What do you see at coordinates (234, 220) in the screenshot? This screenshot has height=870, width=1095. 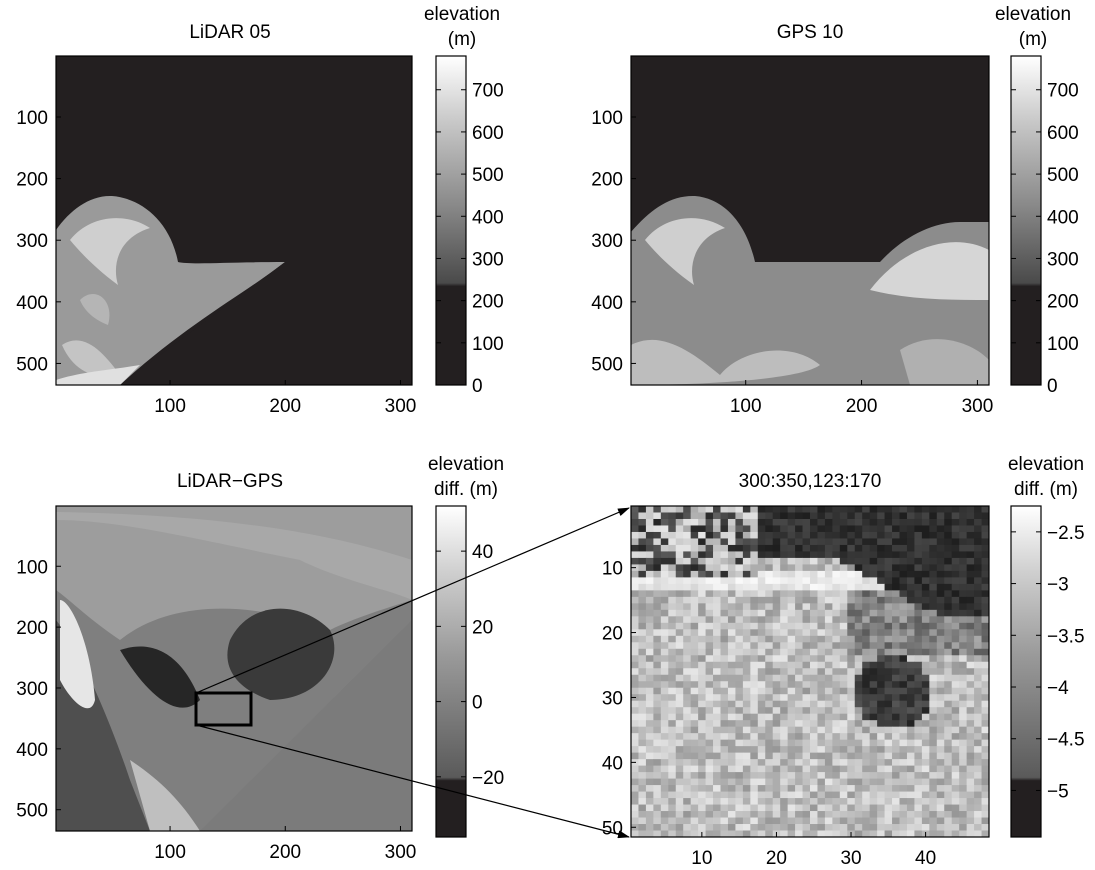 I see `frame-lidar05` at bounding box center [234, 220].